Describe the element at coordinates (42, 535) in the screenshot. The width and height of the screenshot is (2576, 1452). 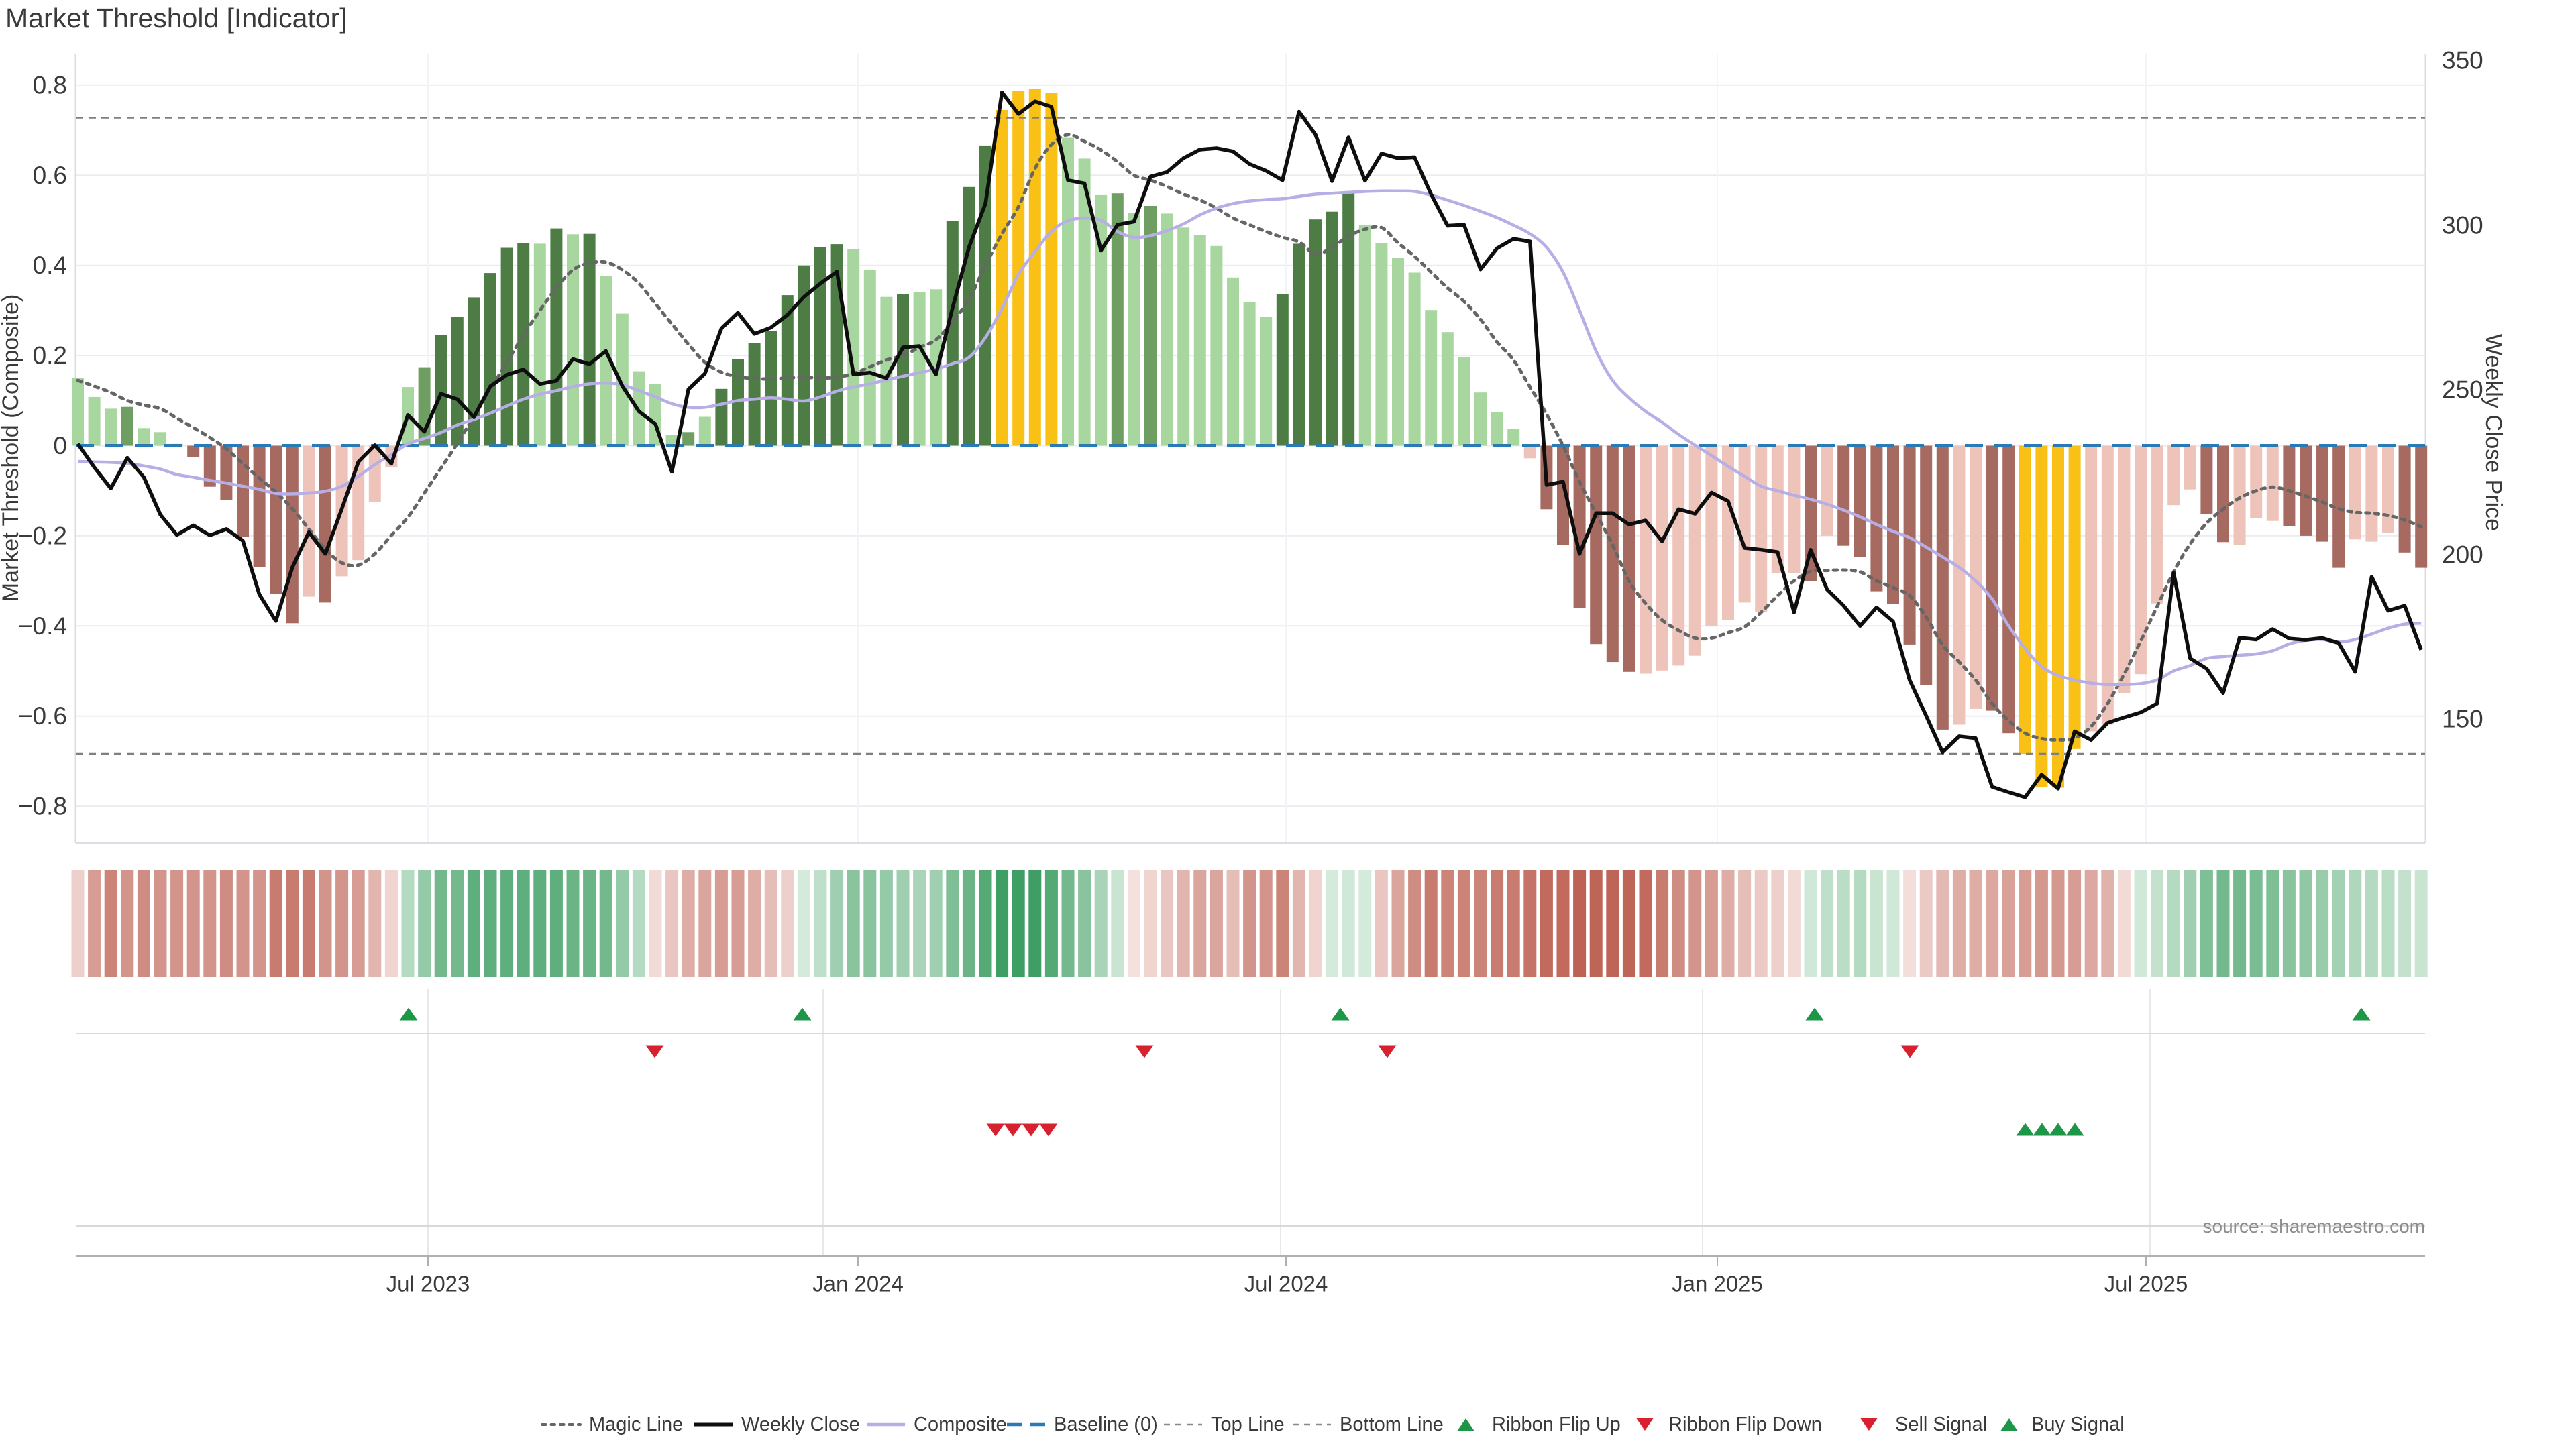
I see `svg-text: −0.2` at that location.